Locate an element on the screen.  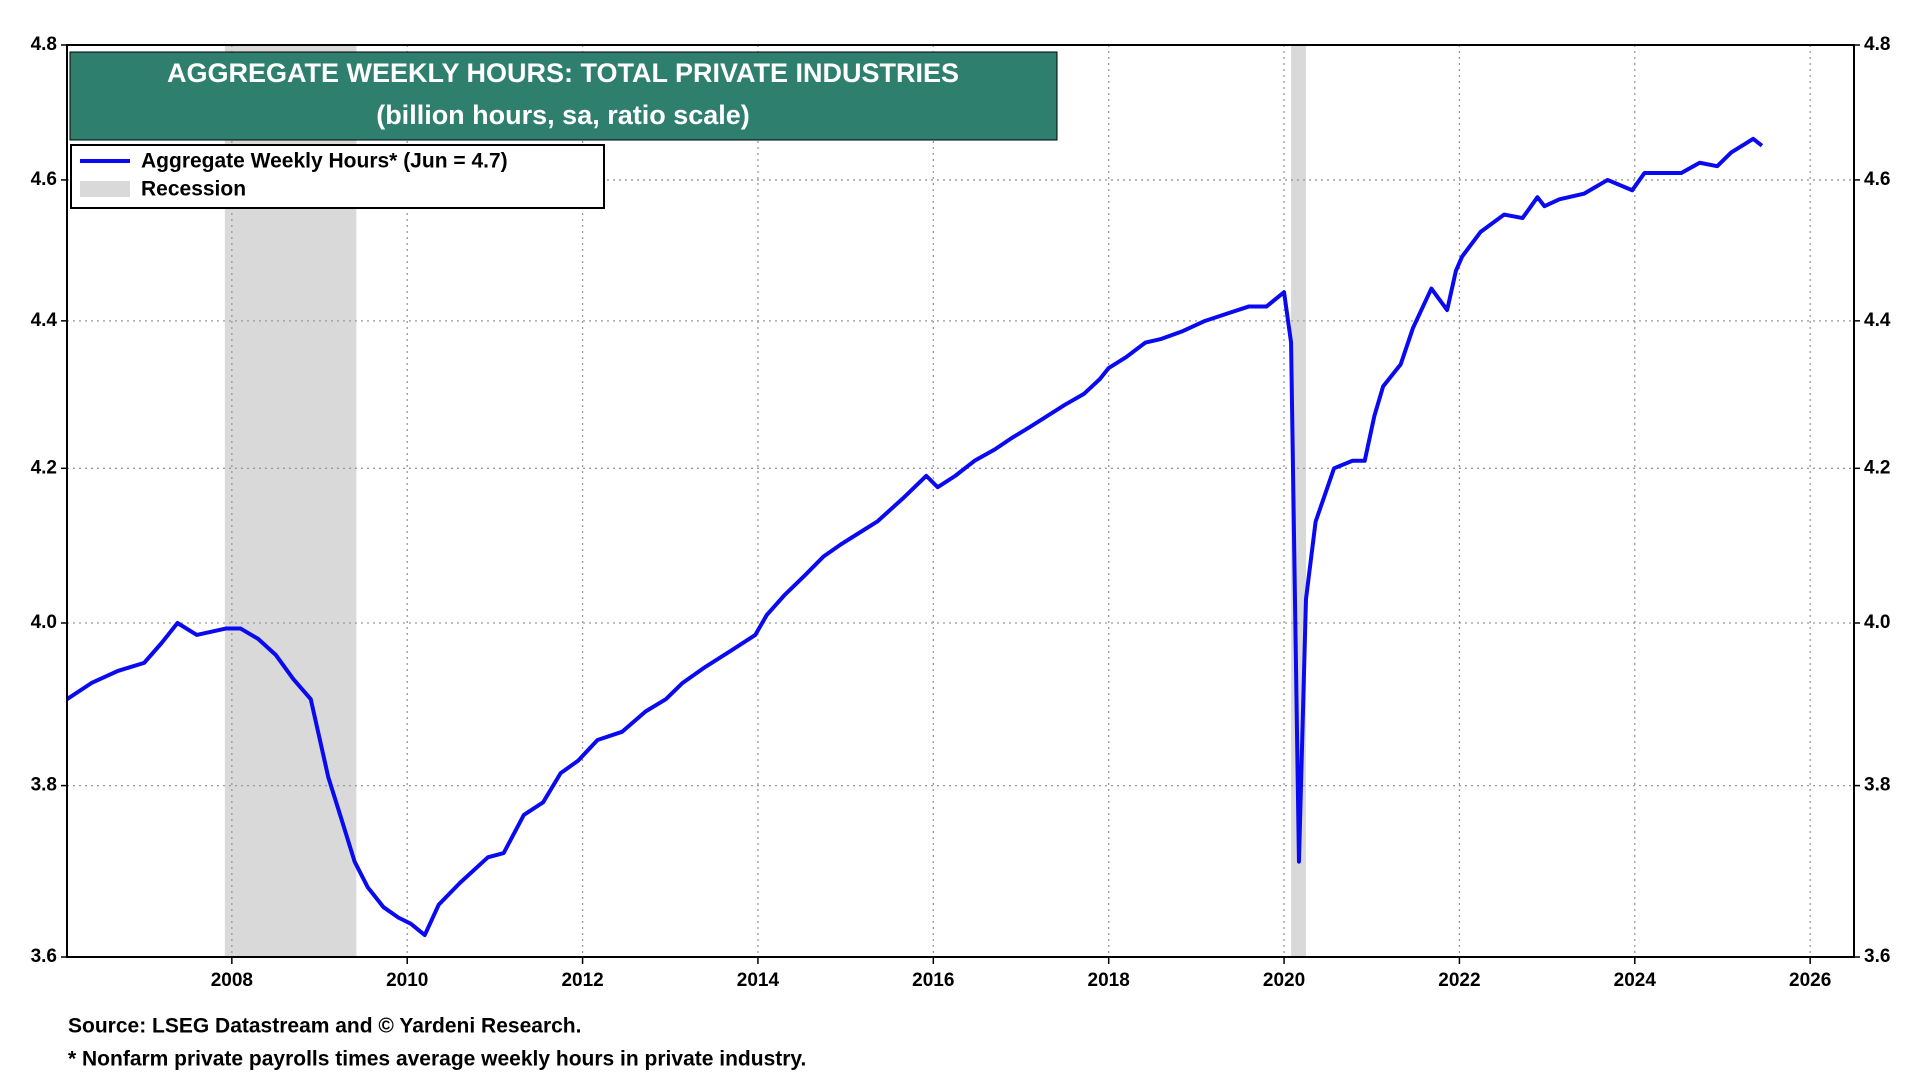
y2-tick-label: 4.6 is located at coordinates (1877, 179).